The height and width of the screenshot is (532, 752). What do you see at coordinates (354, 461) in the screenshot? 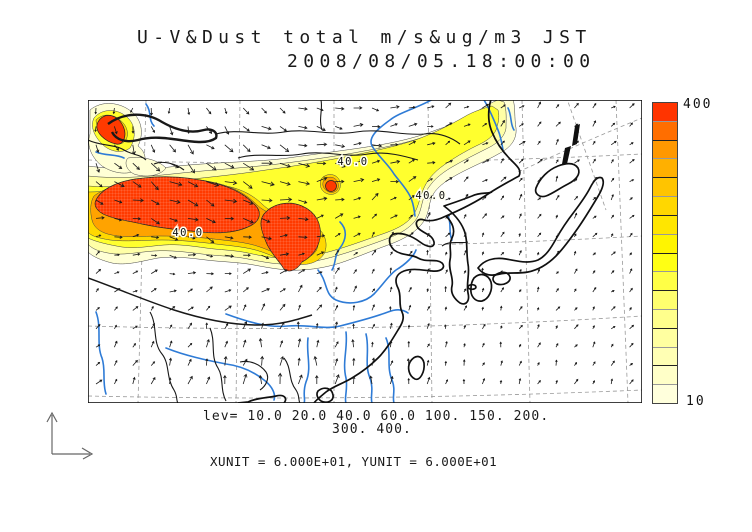
I see `grid-units-line: XUNIT = 6.000E+01, YUNIT = 6.000E+01` at bounding box center [354, 461].